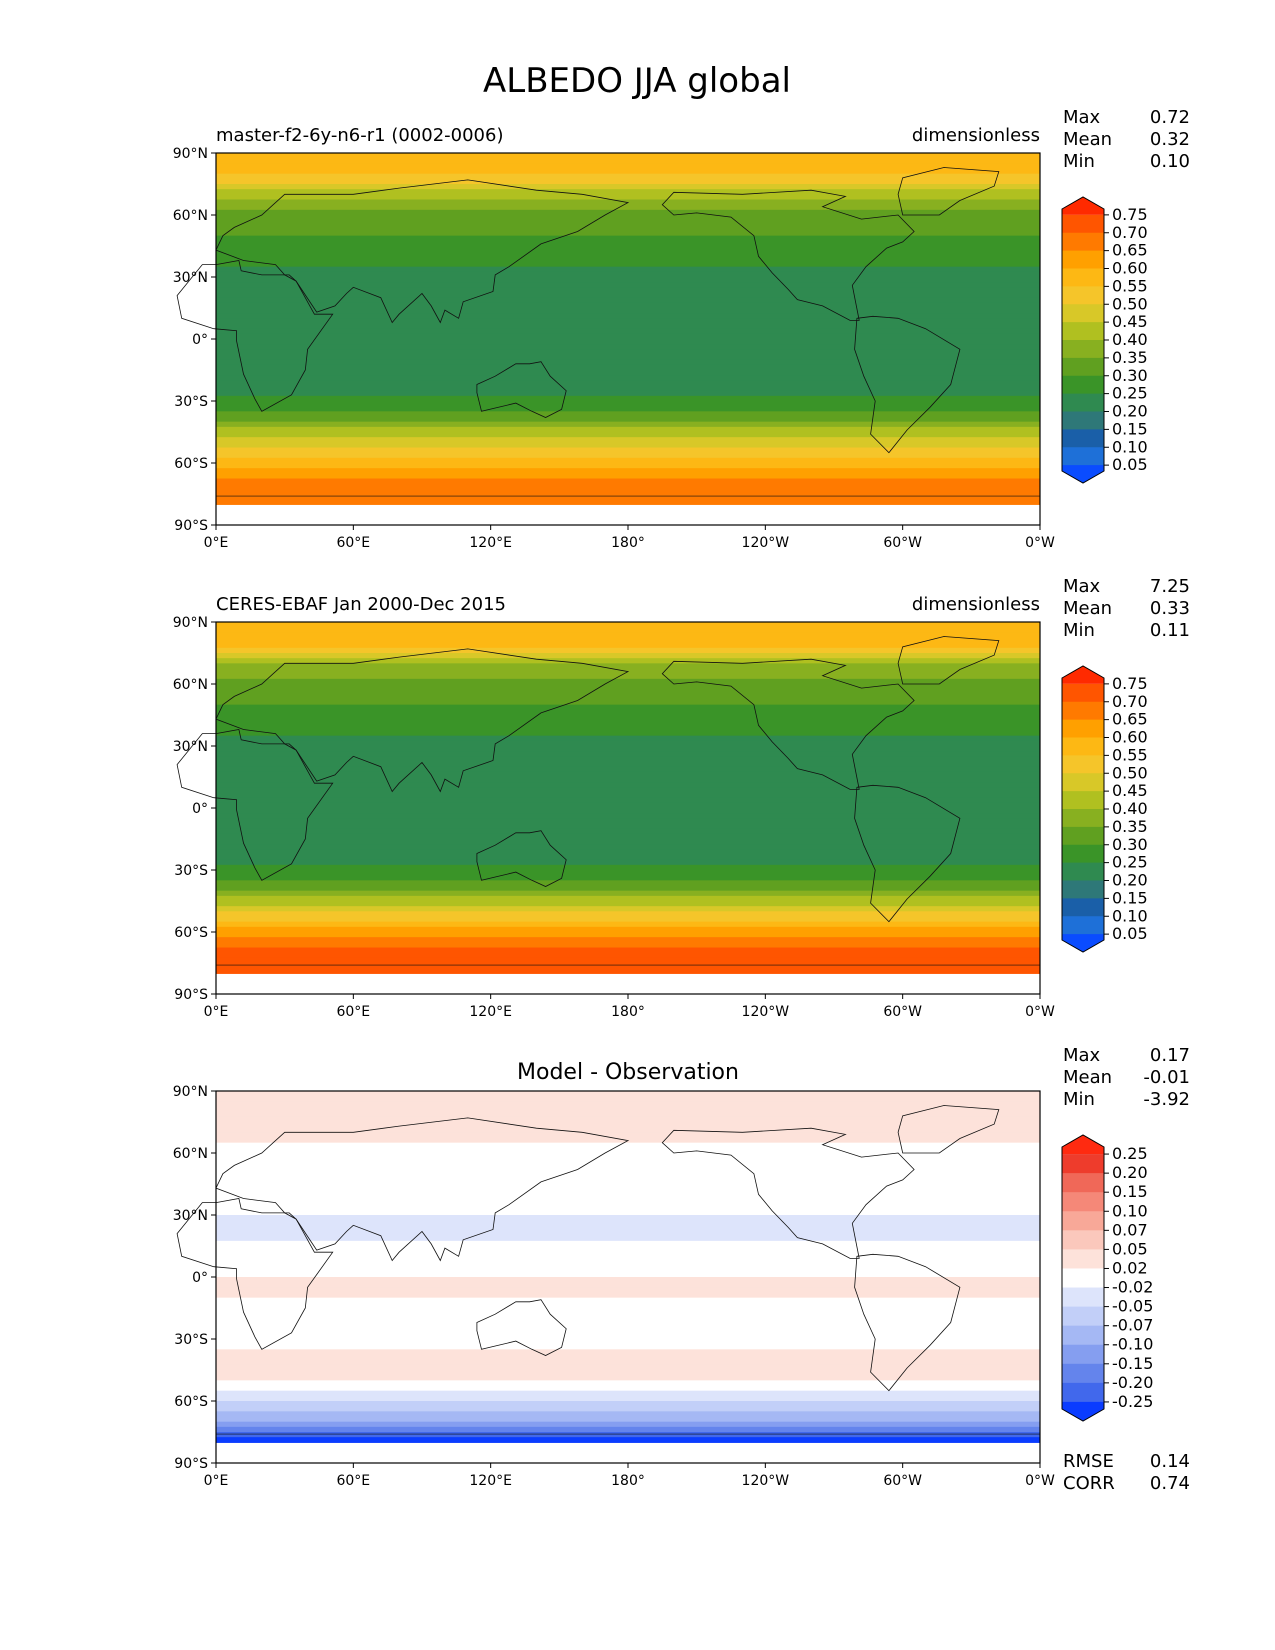  Describe the element at coordinates (1130, 428) in the screenshot. I see `colorbar-tick-label: 0.15` at that location.